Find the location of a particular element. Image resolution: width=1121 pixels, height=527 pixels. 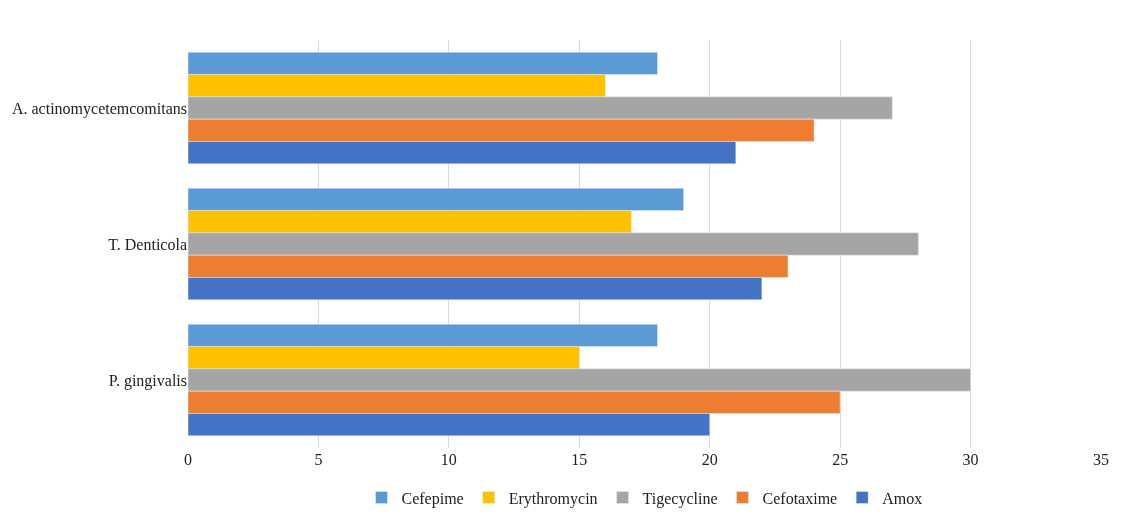

legend-label: Cefotaxime is located at coordinates (800, 498).